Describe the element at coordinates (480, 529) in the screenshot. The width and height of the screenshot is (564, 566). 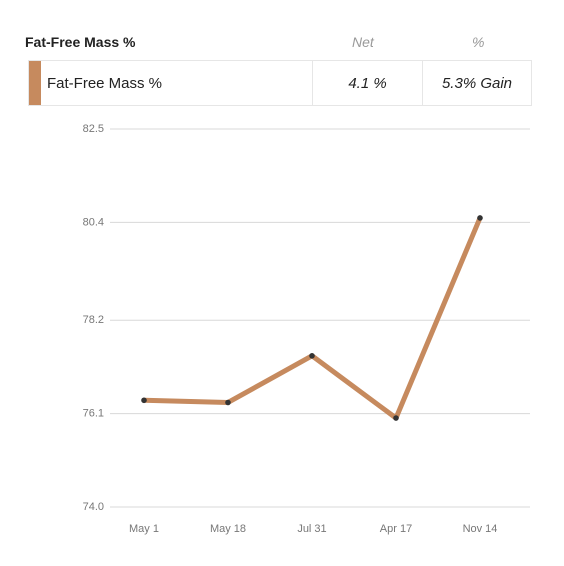
I see `x-tick-label: Nov 14` at that location.